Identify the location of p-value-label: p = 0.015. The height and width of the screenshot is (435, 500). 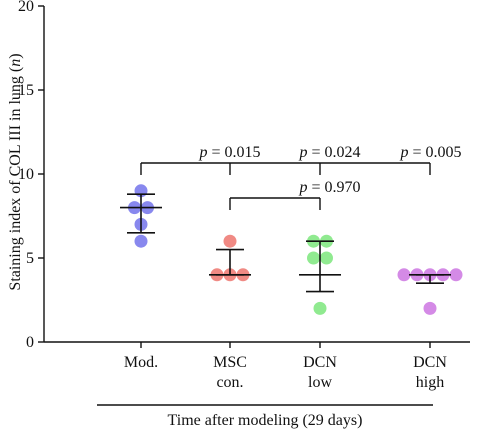
(229, 152).